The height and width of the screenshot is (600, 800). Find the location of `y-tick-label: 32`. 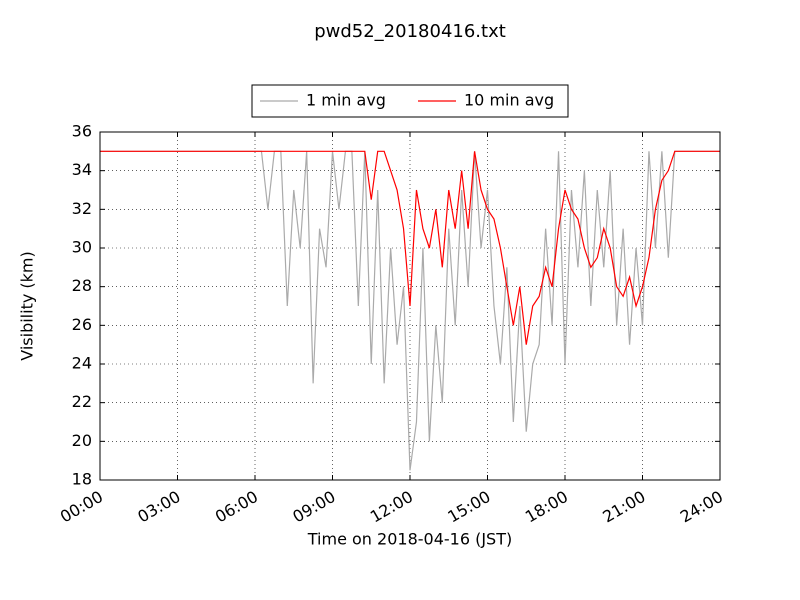

y-tick-label: 32 is located at coordinates (82, 208).